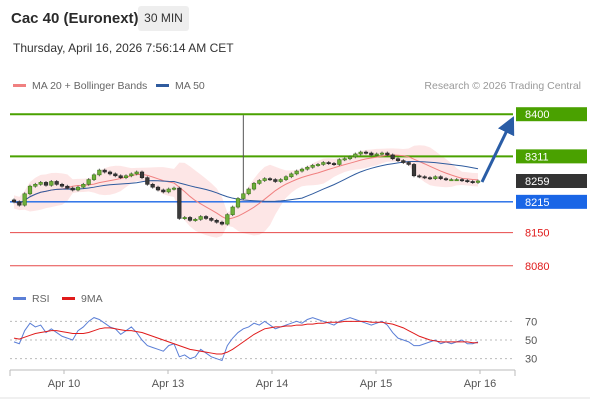 Image resolution: width=590 pixels, height=400 pixels. What do you see at coordinates (295, 384) in the screenshot?
I see `time-axis: Apr 10 Apr 13 Apr 14 Apr 15 Apr 16` at bounding box center [295, 384].